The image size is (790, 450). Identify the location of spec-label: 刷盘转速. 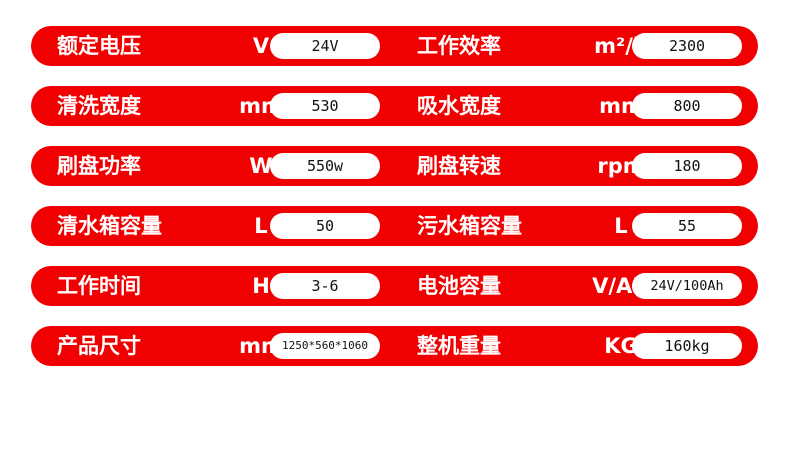
(459, 166).